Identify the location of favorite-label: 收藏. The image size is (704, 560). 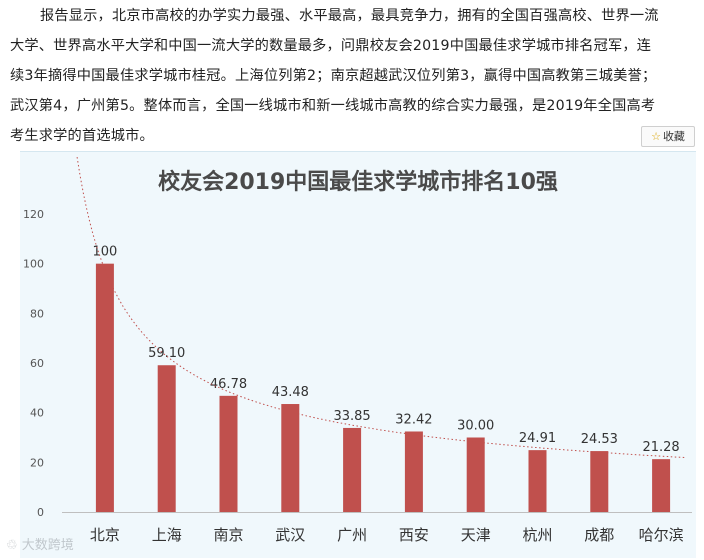
(673, 136).